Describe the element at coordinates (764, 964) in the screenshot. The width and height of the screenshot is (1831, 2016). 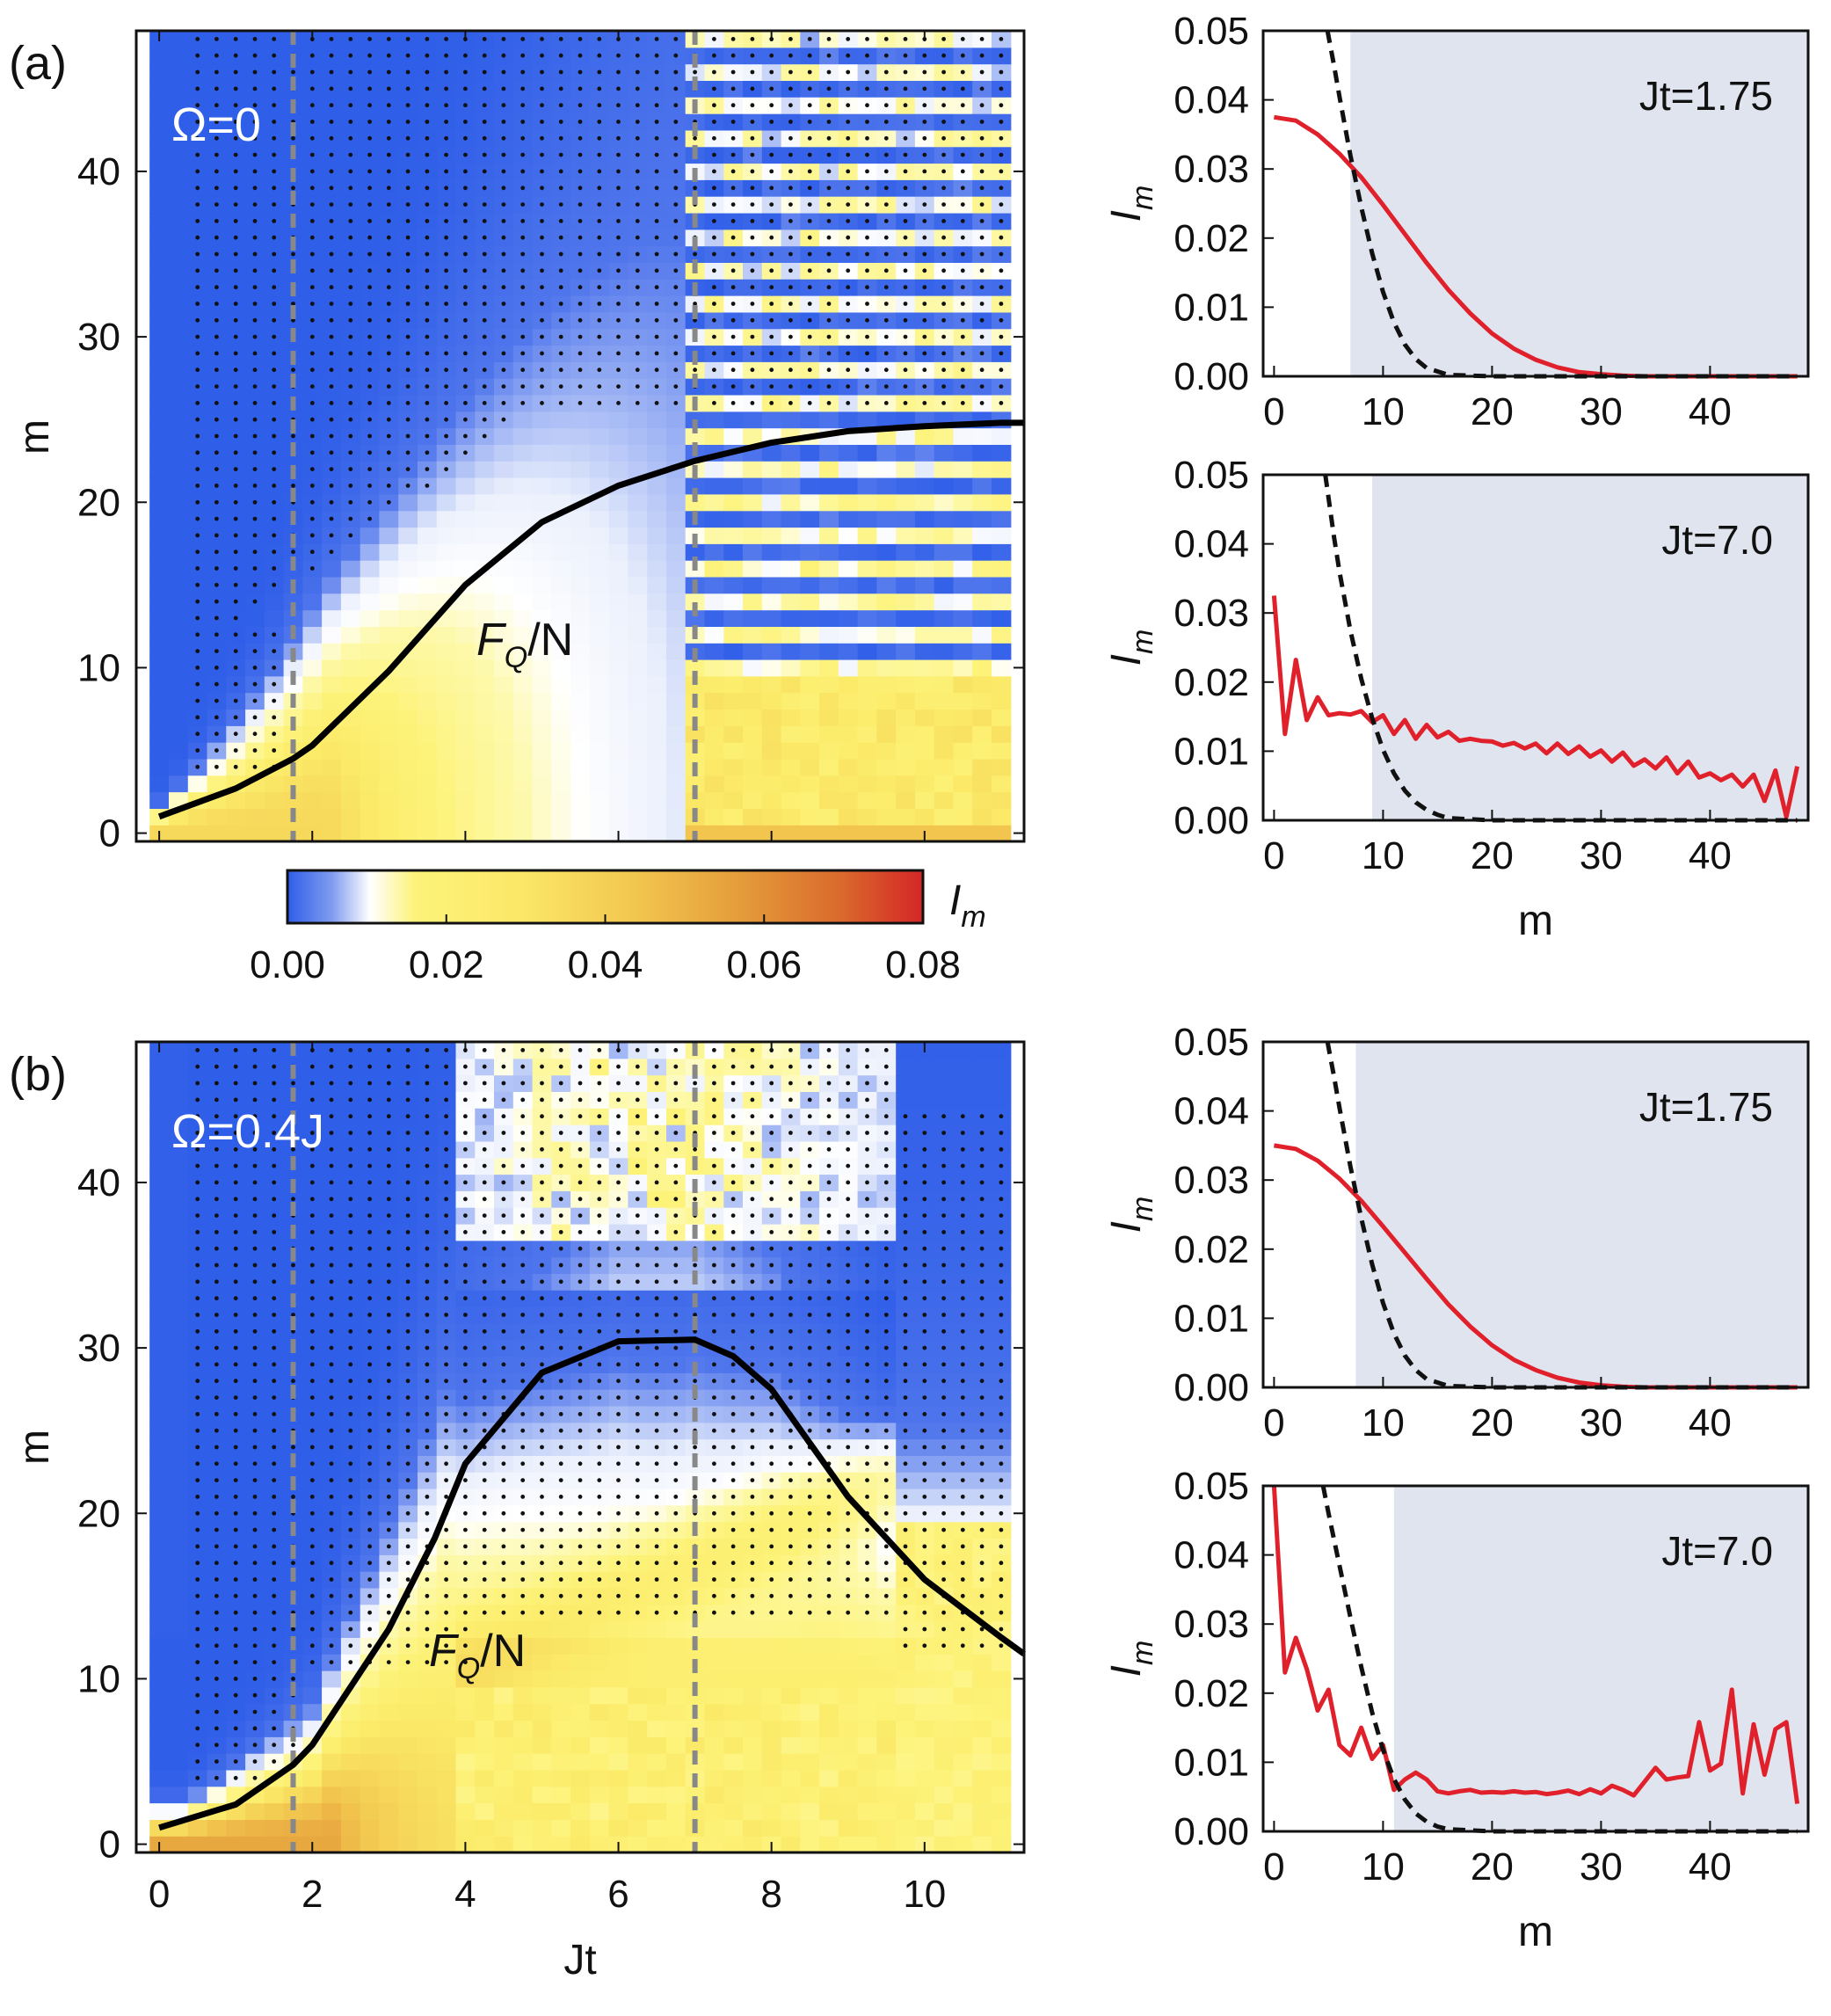
I see `colorbar-tick-label: 0.06` at that location.